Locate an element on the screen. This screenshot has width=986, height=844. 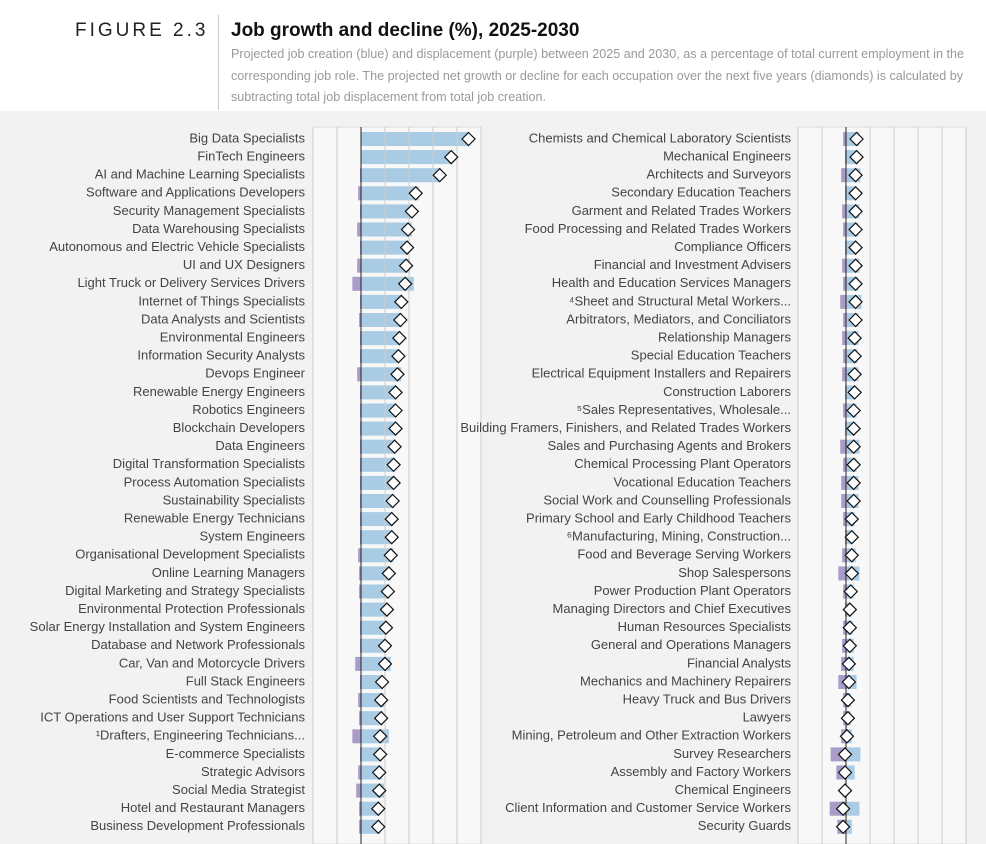
category-label: AI and Machine Learning Specialists is located at coordinates (200, 174).